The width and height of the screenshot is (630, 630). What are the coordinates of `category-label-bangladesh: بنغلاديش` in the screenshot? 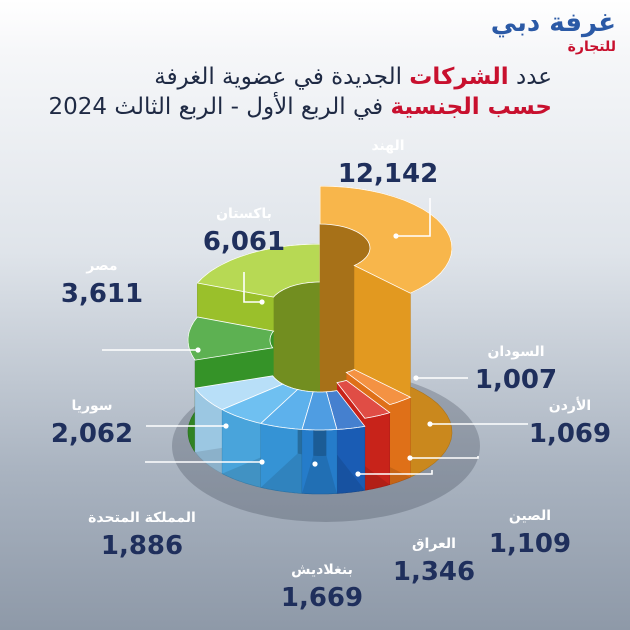 It's located at (322, 570).